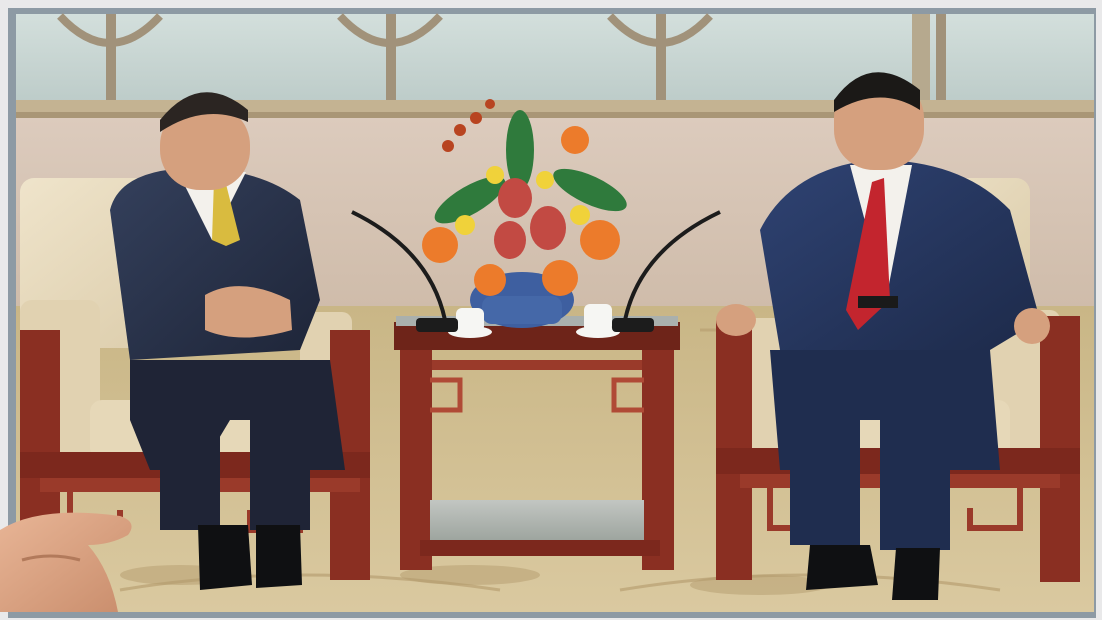  What do you see at coordinates (536, 265) in the screenshot?
I see `microphones` at bounding box center [536, 265].